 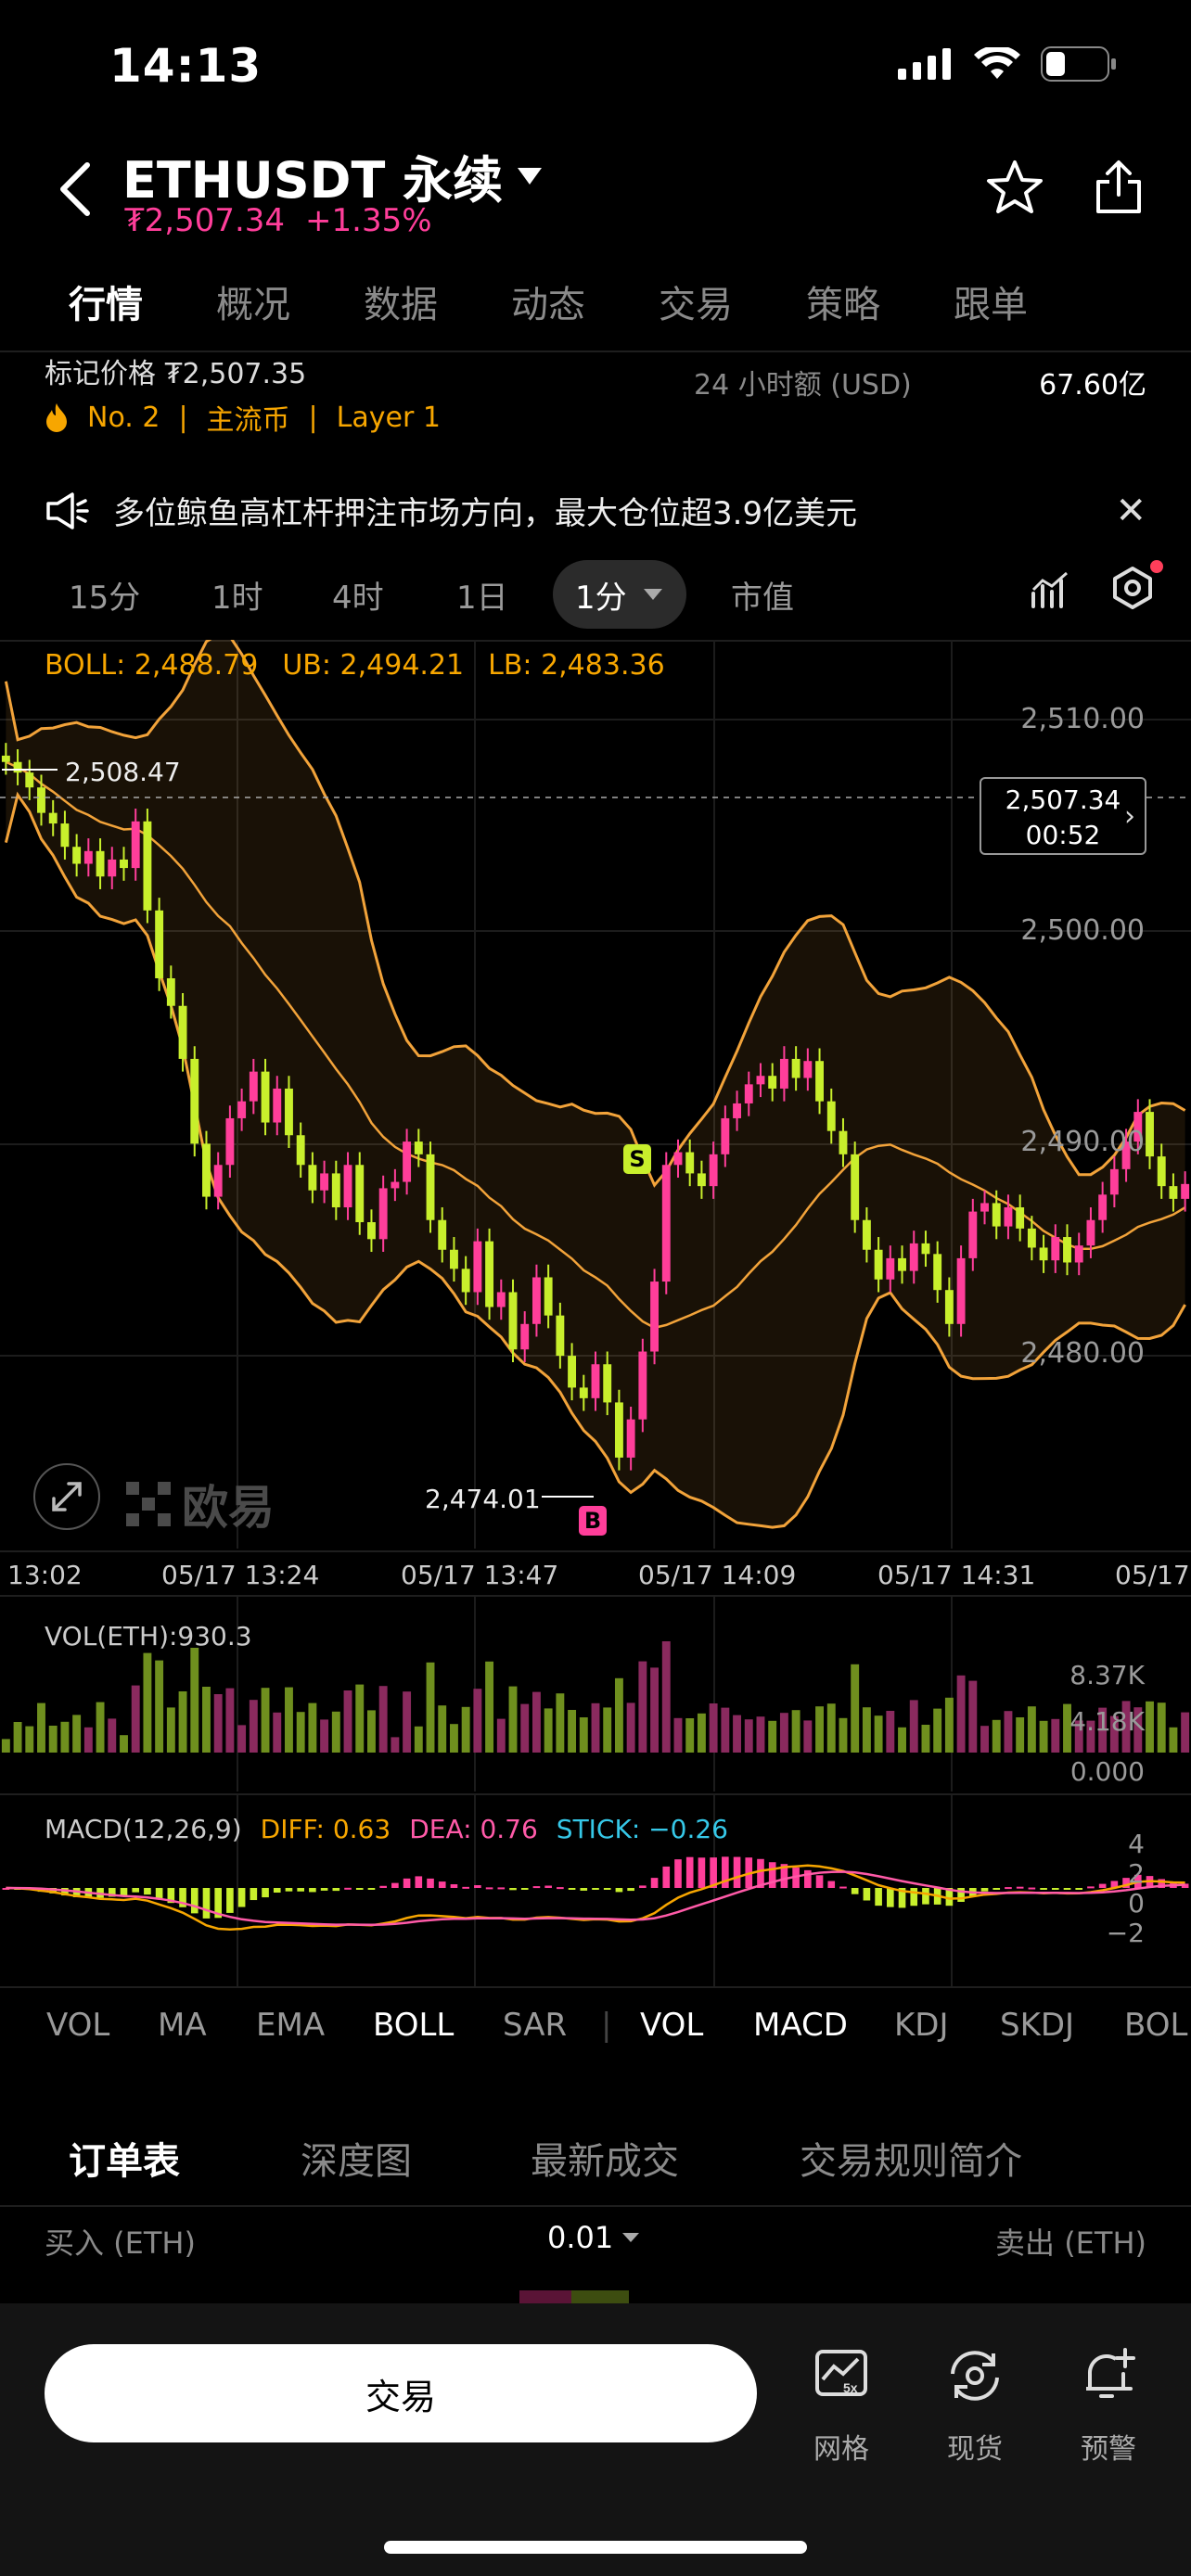 What do you see at coordinates (1156, 2025) in the screenshot?
I see `indicator-boll-sub: BOL` at bounding box center [1156, 2025].